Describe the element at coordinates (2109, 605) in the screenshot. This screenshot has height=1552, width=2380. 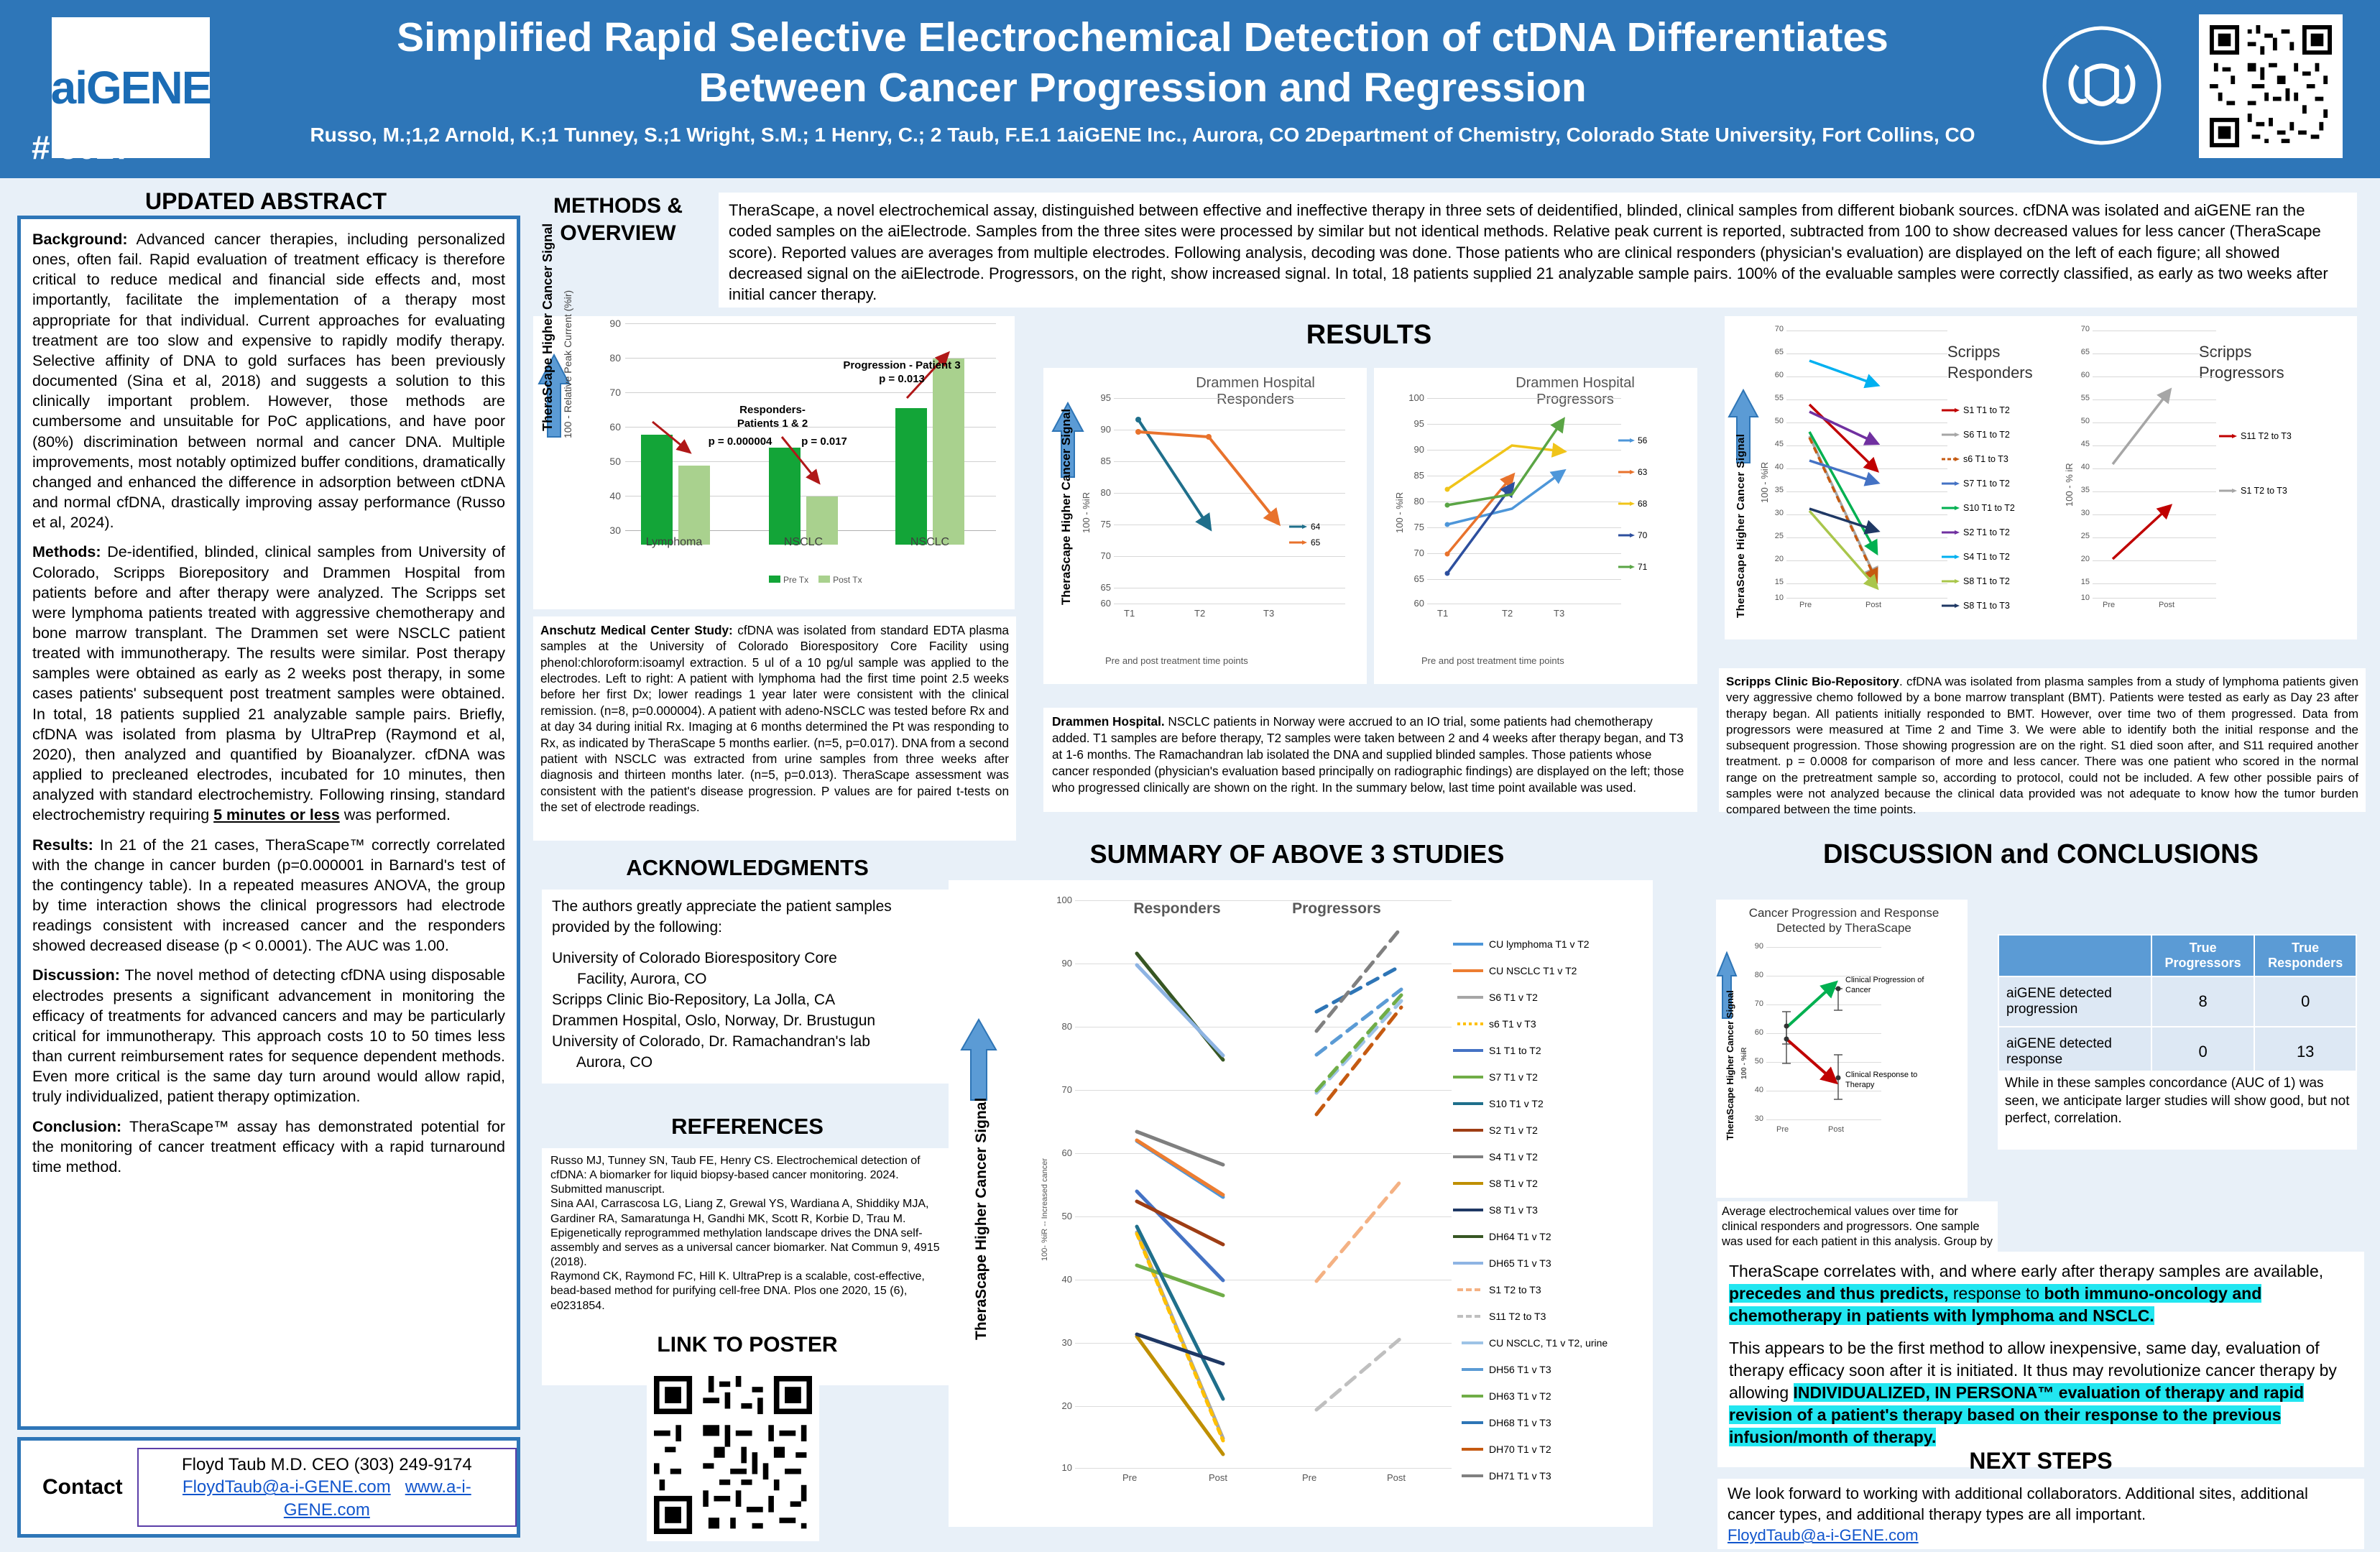
I see `sp-xtick-pre: Pre` at that location.